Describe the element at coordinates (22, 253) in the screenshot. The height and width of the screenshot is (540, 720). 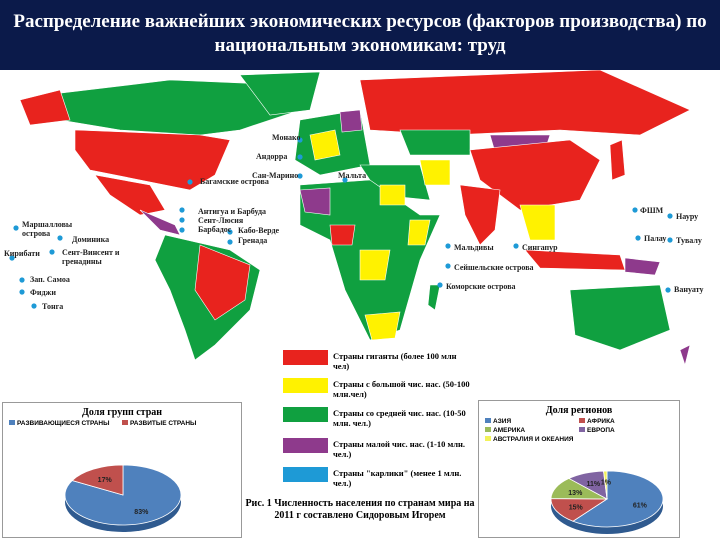
I see `country-label: Кирибати` at that location.